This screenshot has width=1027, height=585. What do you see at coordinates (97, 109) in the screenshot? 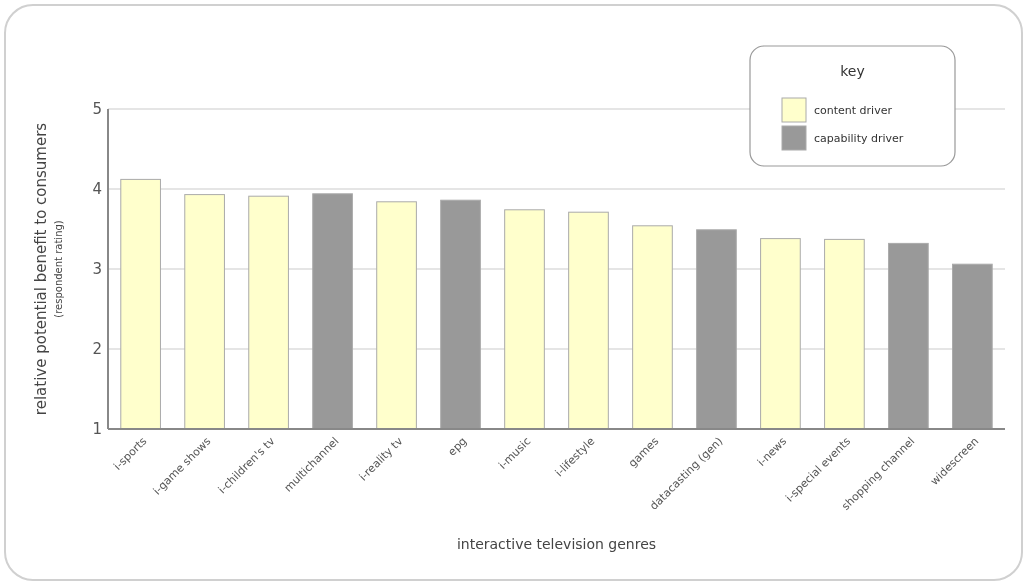
I see `y-tick-label: 5` at bounding box center [97, 109].